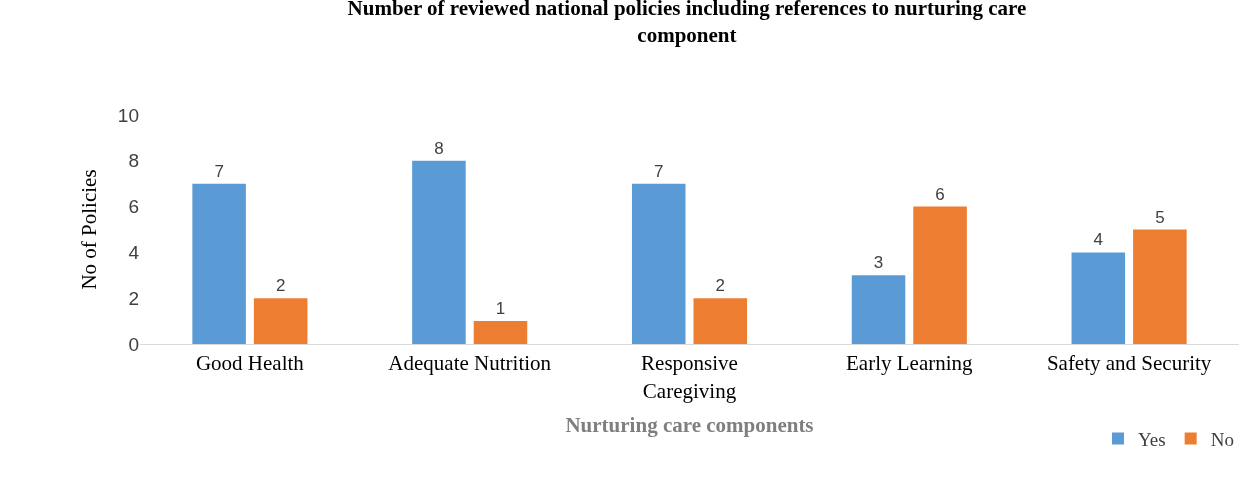  Describe the element at coordinates (439, 148) in the screenshot. I see `data-label: 8` at that location.